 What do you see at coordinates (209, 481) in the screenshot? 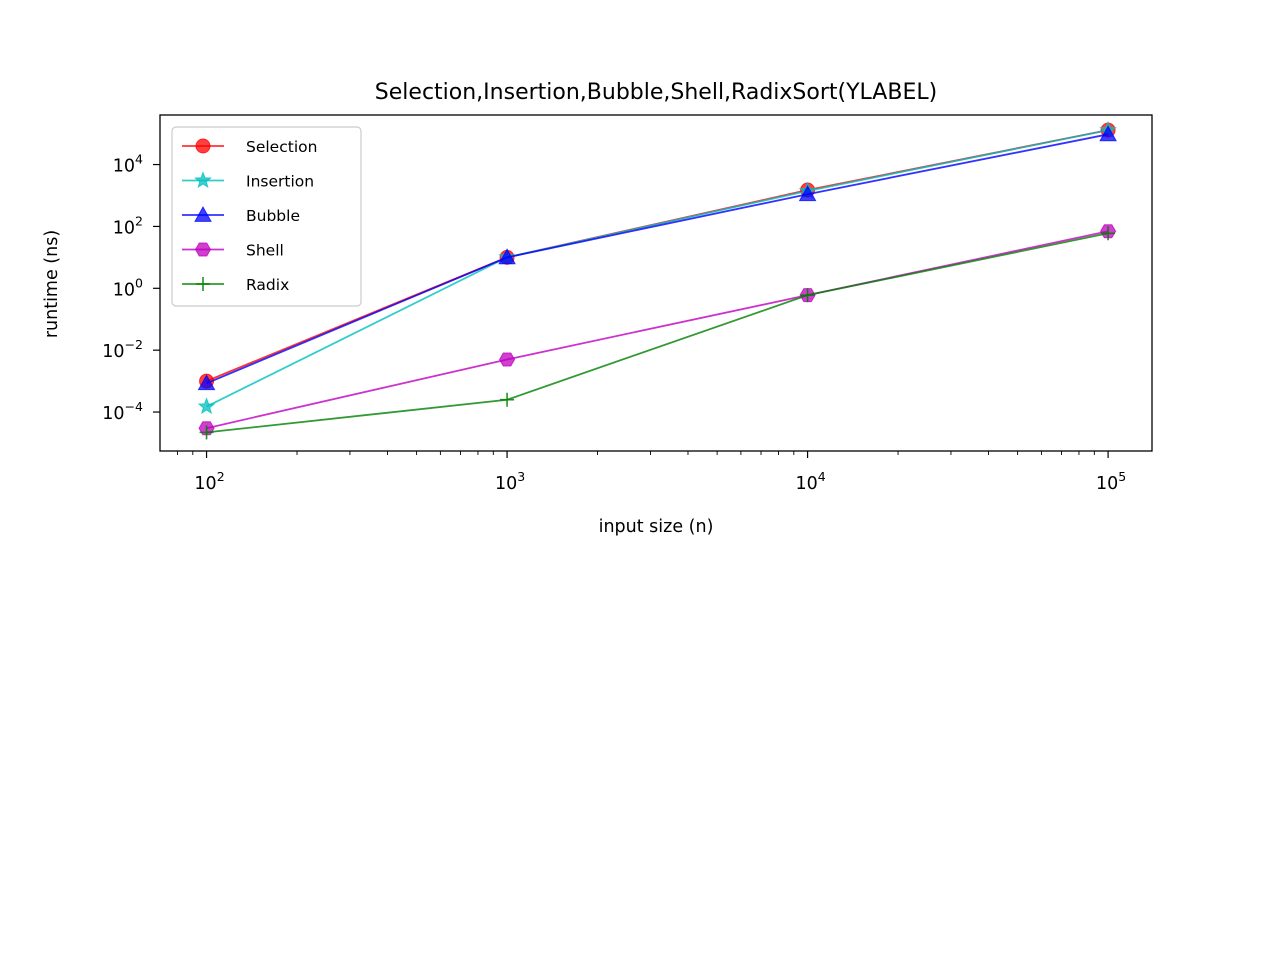
I see `x-tick-label: 10²` at bounding box center [209, 481].